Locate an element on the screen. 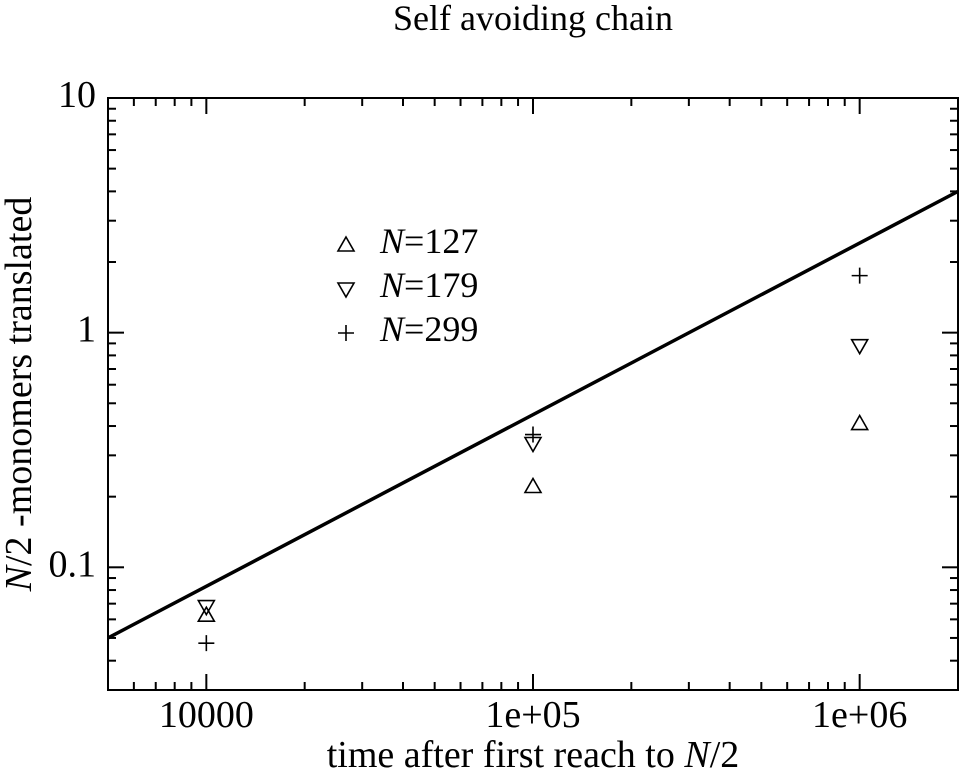 This screenshot has width=963, height=778. x-axis-label: time after first reach to N/2 is located at coordinates (533, 755).